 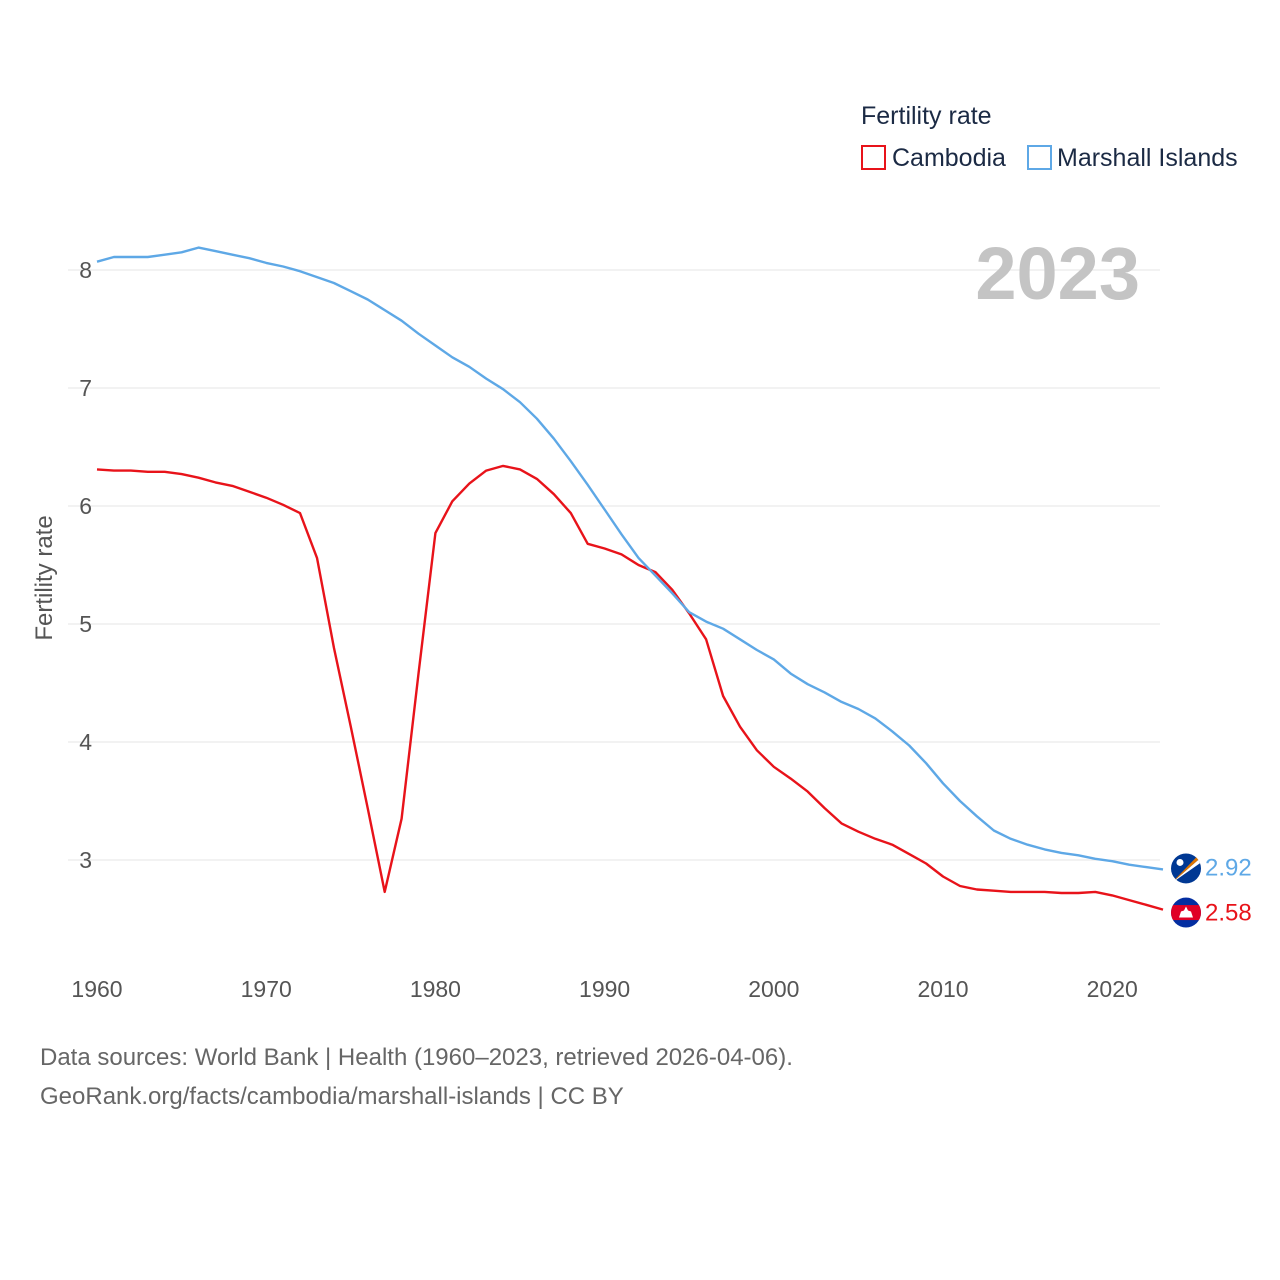 I want to click on end-label-marshall-islands: 2.92, so click(x=1228, y=867).